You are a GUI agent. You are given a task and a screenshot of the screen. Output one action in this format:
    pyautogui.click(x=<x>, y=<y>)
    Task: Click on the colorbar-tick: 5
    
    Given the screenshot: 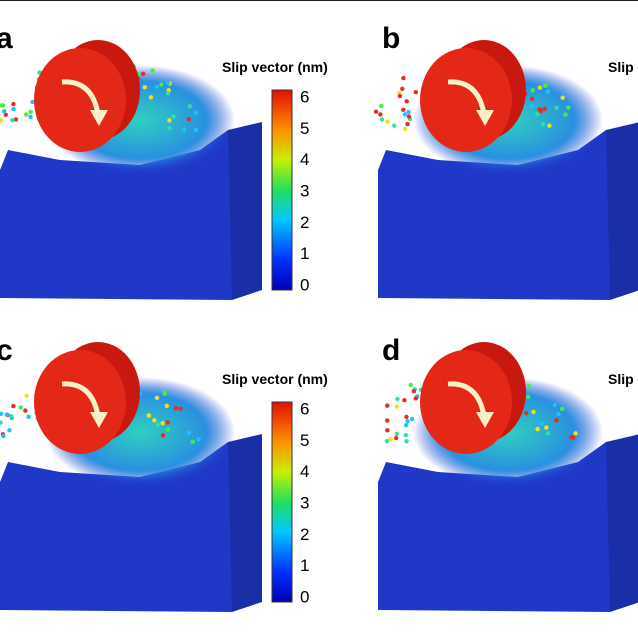 What is the action you would take?
    pyautogui.click(x=304, y=128)
    